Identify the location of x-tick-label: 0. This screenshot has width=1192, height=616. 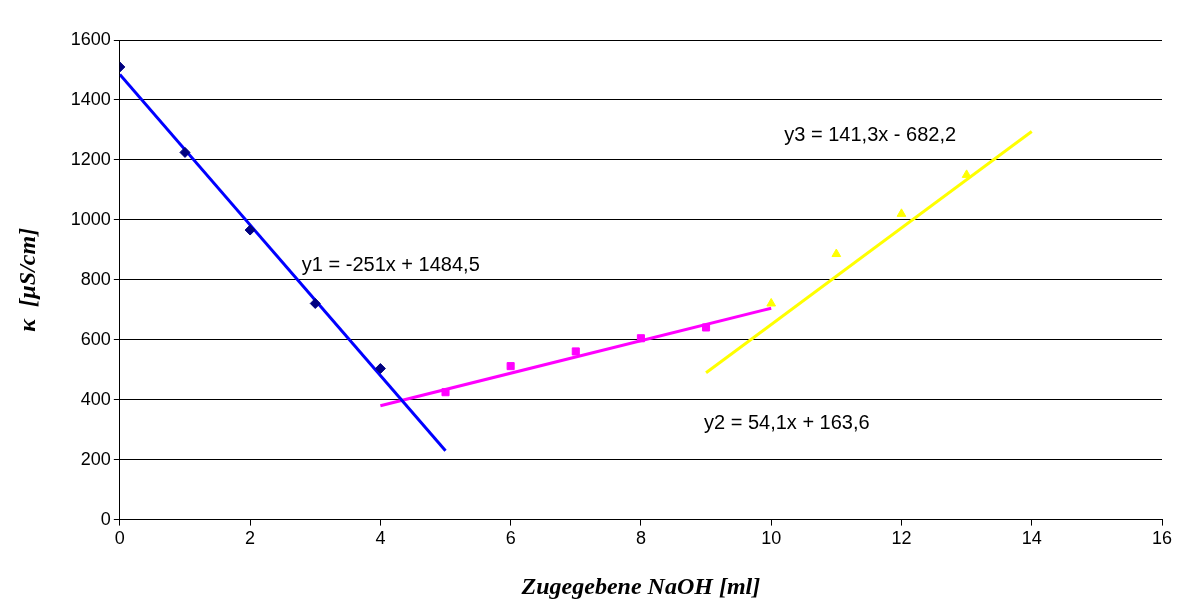
(119, 538).